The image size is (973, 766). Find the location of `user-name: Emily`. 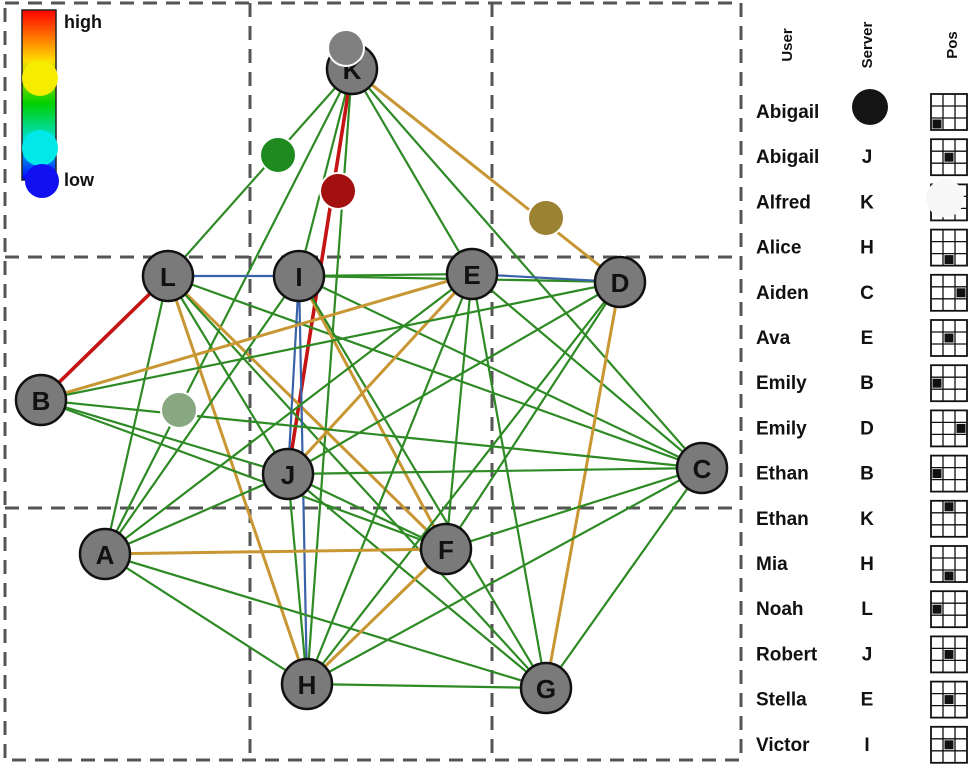

user-name: Emily is located at coordinates (781, 383).